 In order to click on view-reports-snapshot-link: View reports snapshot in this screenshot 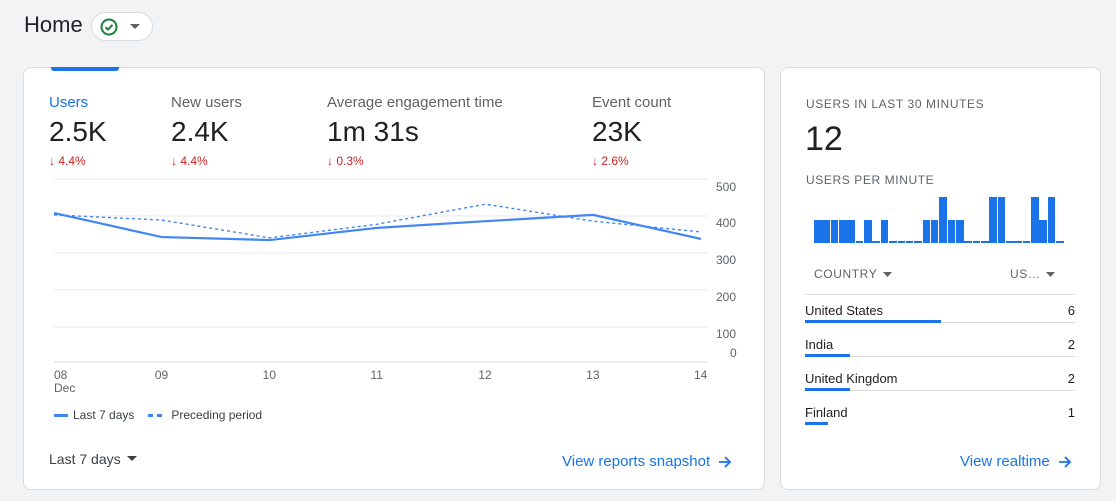, I will do `click(647, 461)`.